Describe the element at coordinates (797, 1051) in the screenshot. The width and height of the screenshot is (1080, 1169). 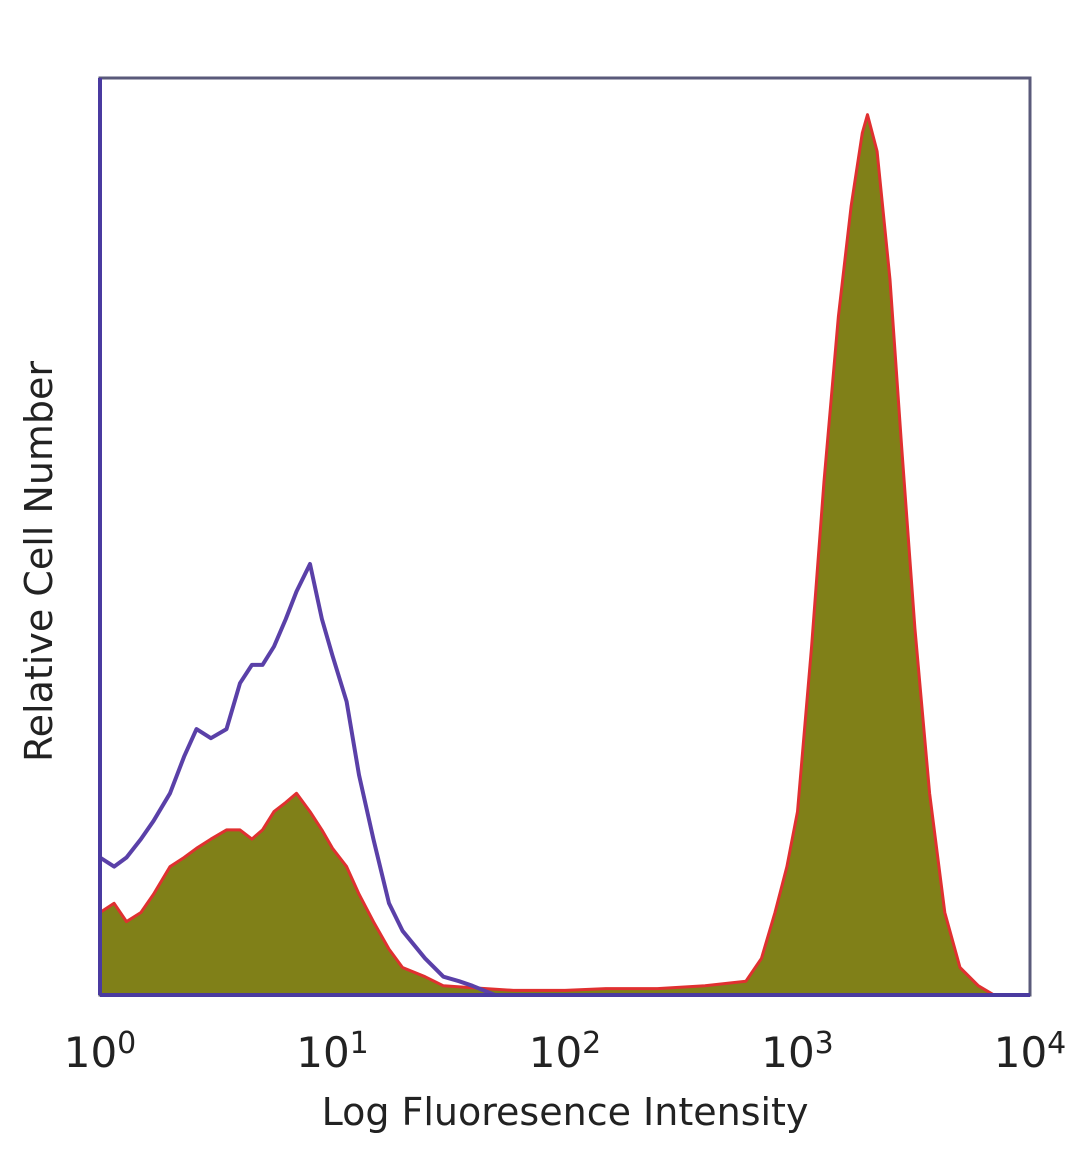
I see `x-tick-label-3: 103` at that location.